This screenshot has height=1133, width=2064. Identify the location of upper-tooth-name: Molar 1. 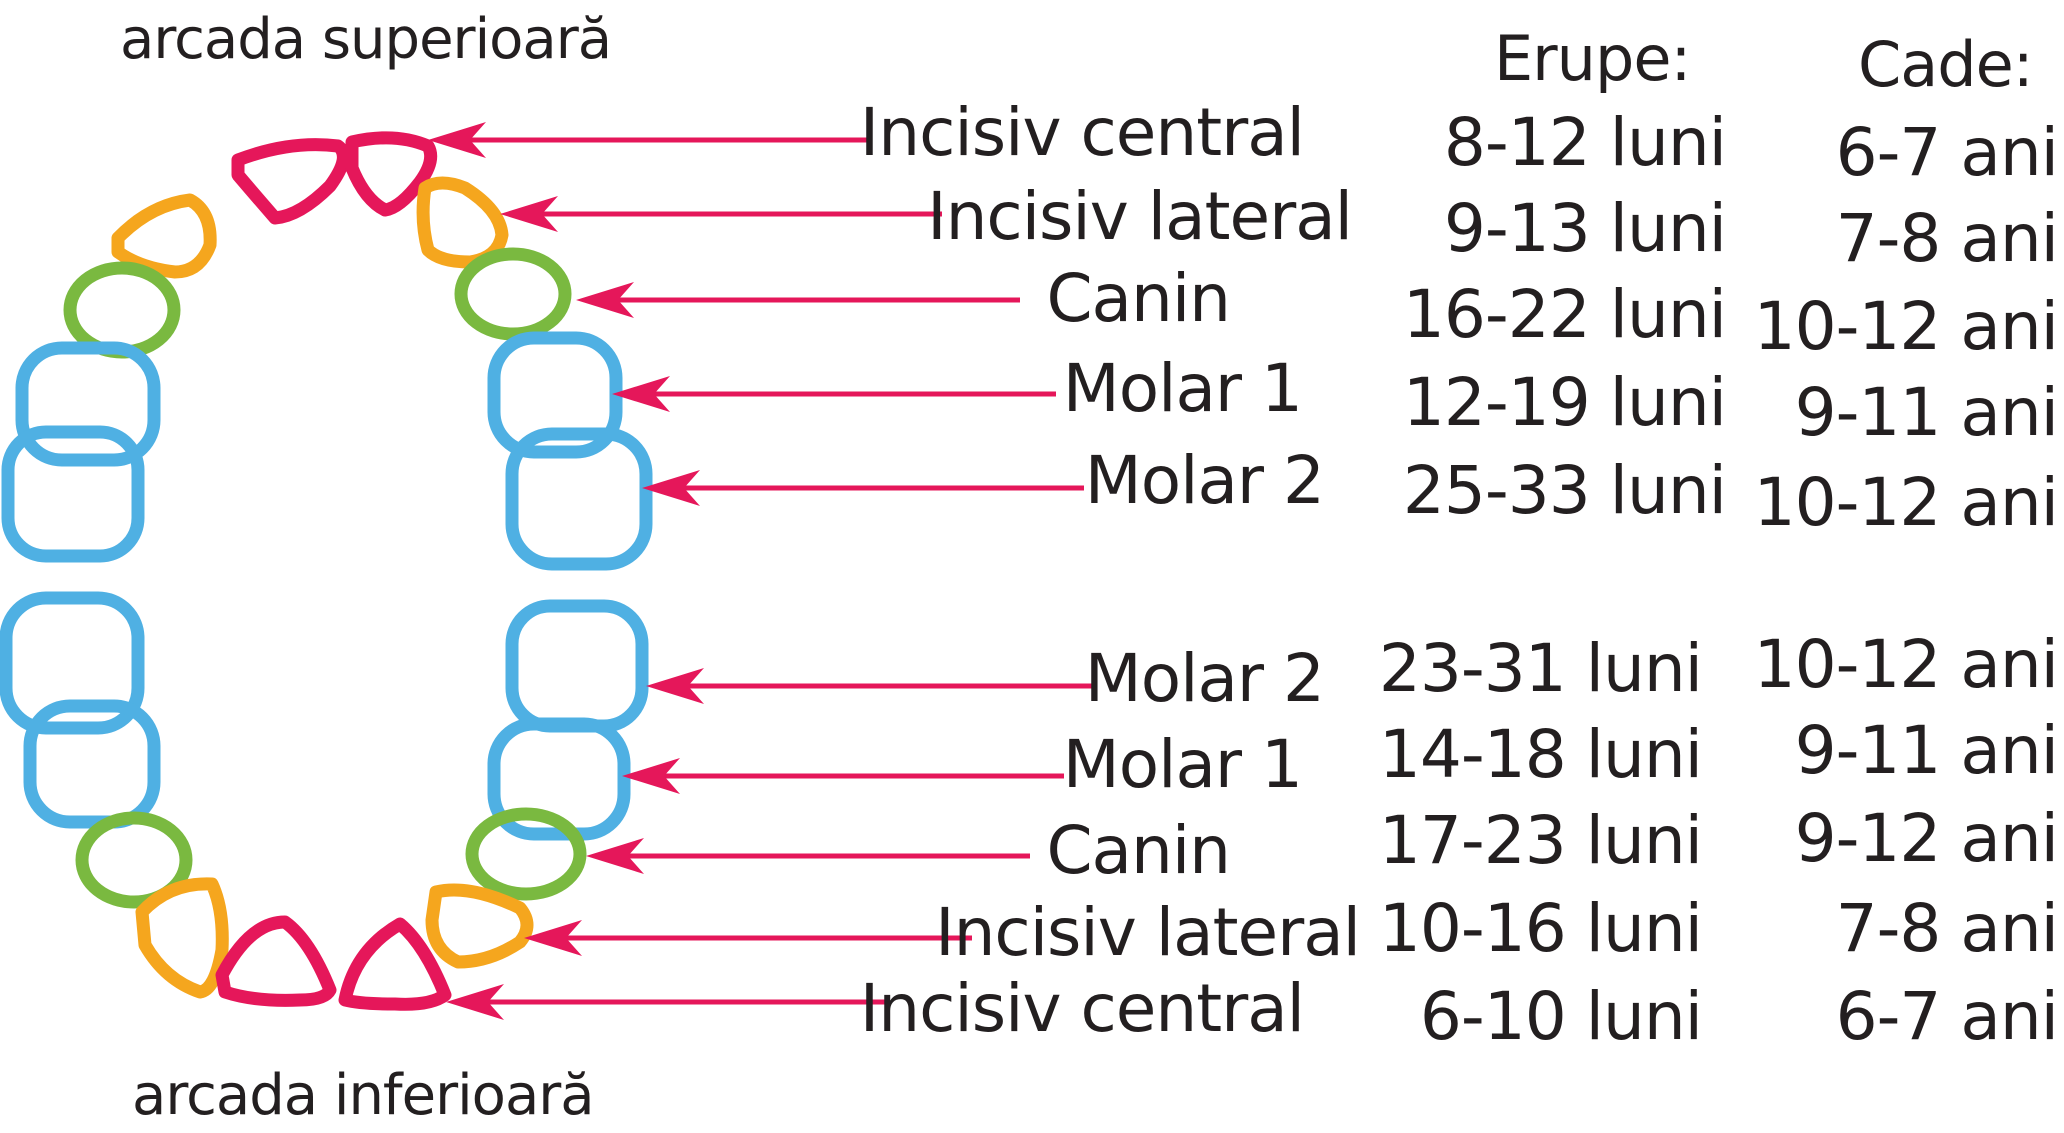
(1182, 388).